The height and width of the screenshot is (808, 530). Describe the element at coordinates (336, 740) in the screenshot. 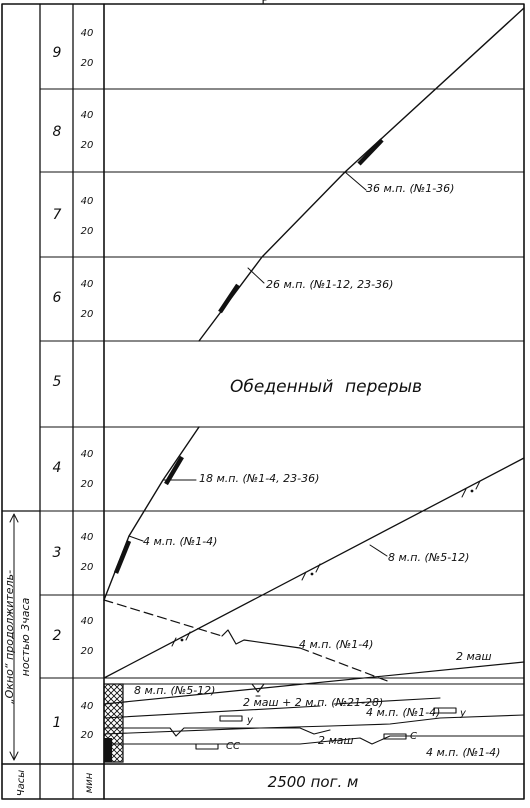

I see `label-2mash-b: 2 маш` at that location.